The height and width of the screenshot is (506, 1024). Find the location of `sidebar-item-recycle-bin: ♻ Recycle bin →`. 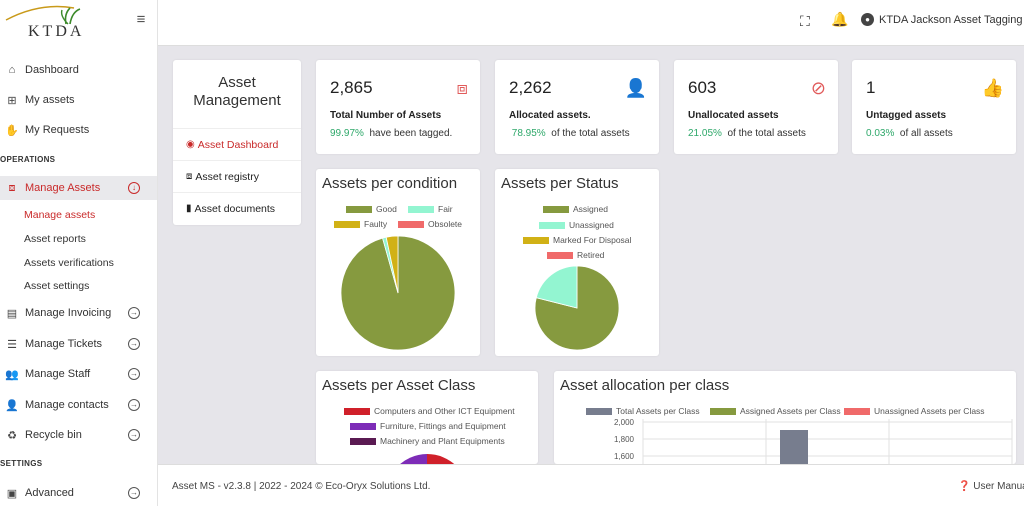

sidebar-item-recycle-bin: ♻ Recycle bin → is located at coordinates (78, 435).